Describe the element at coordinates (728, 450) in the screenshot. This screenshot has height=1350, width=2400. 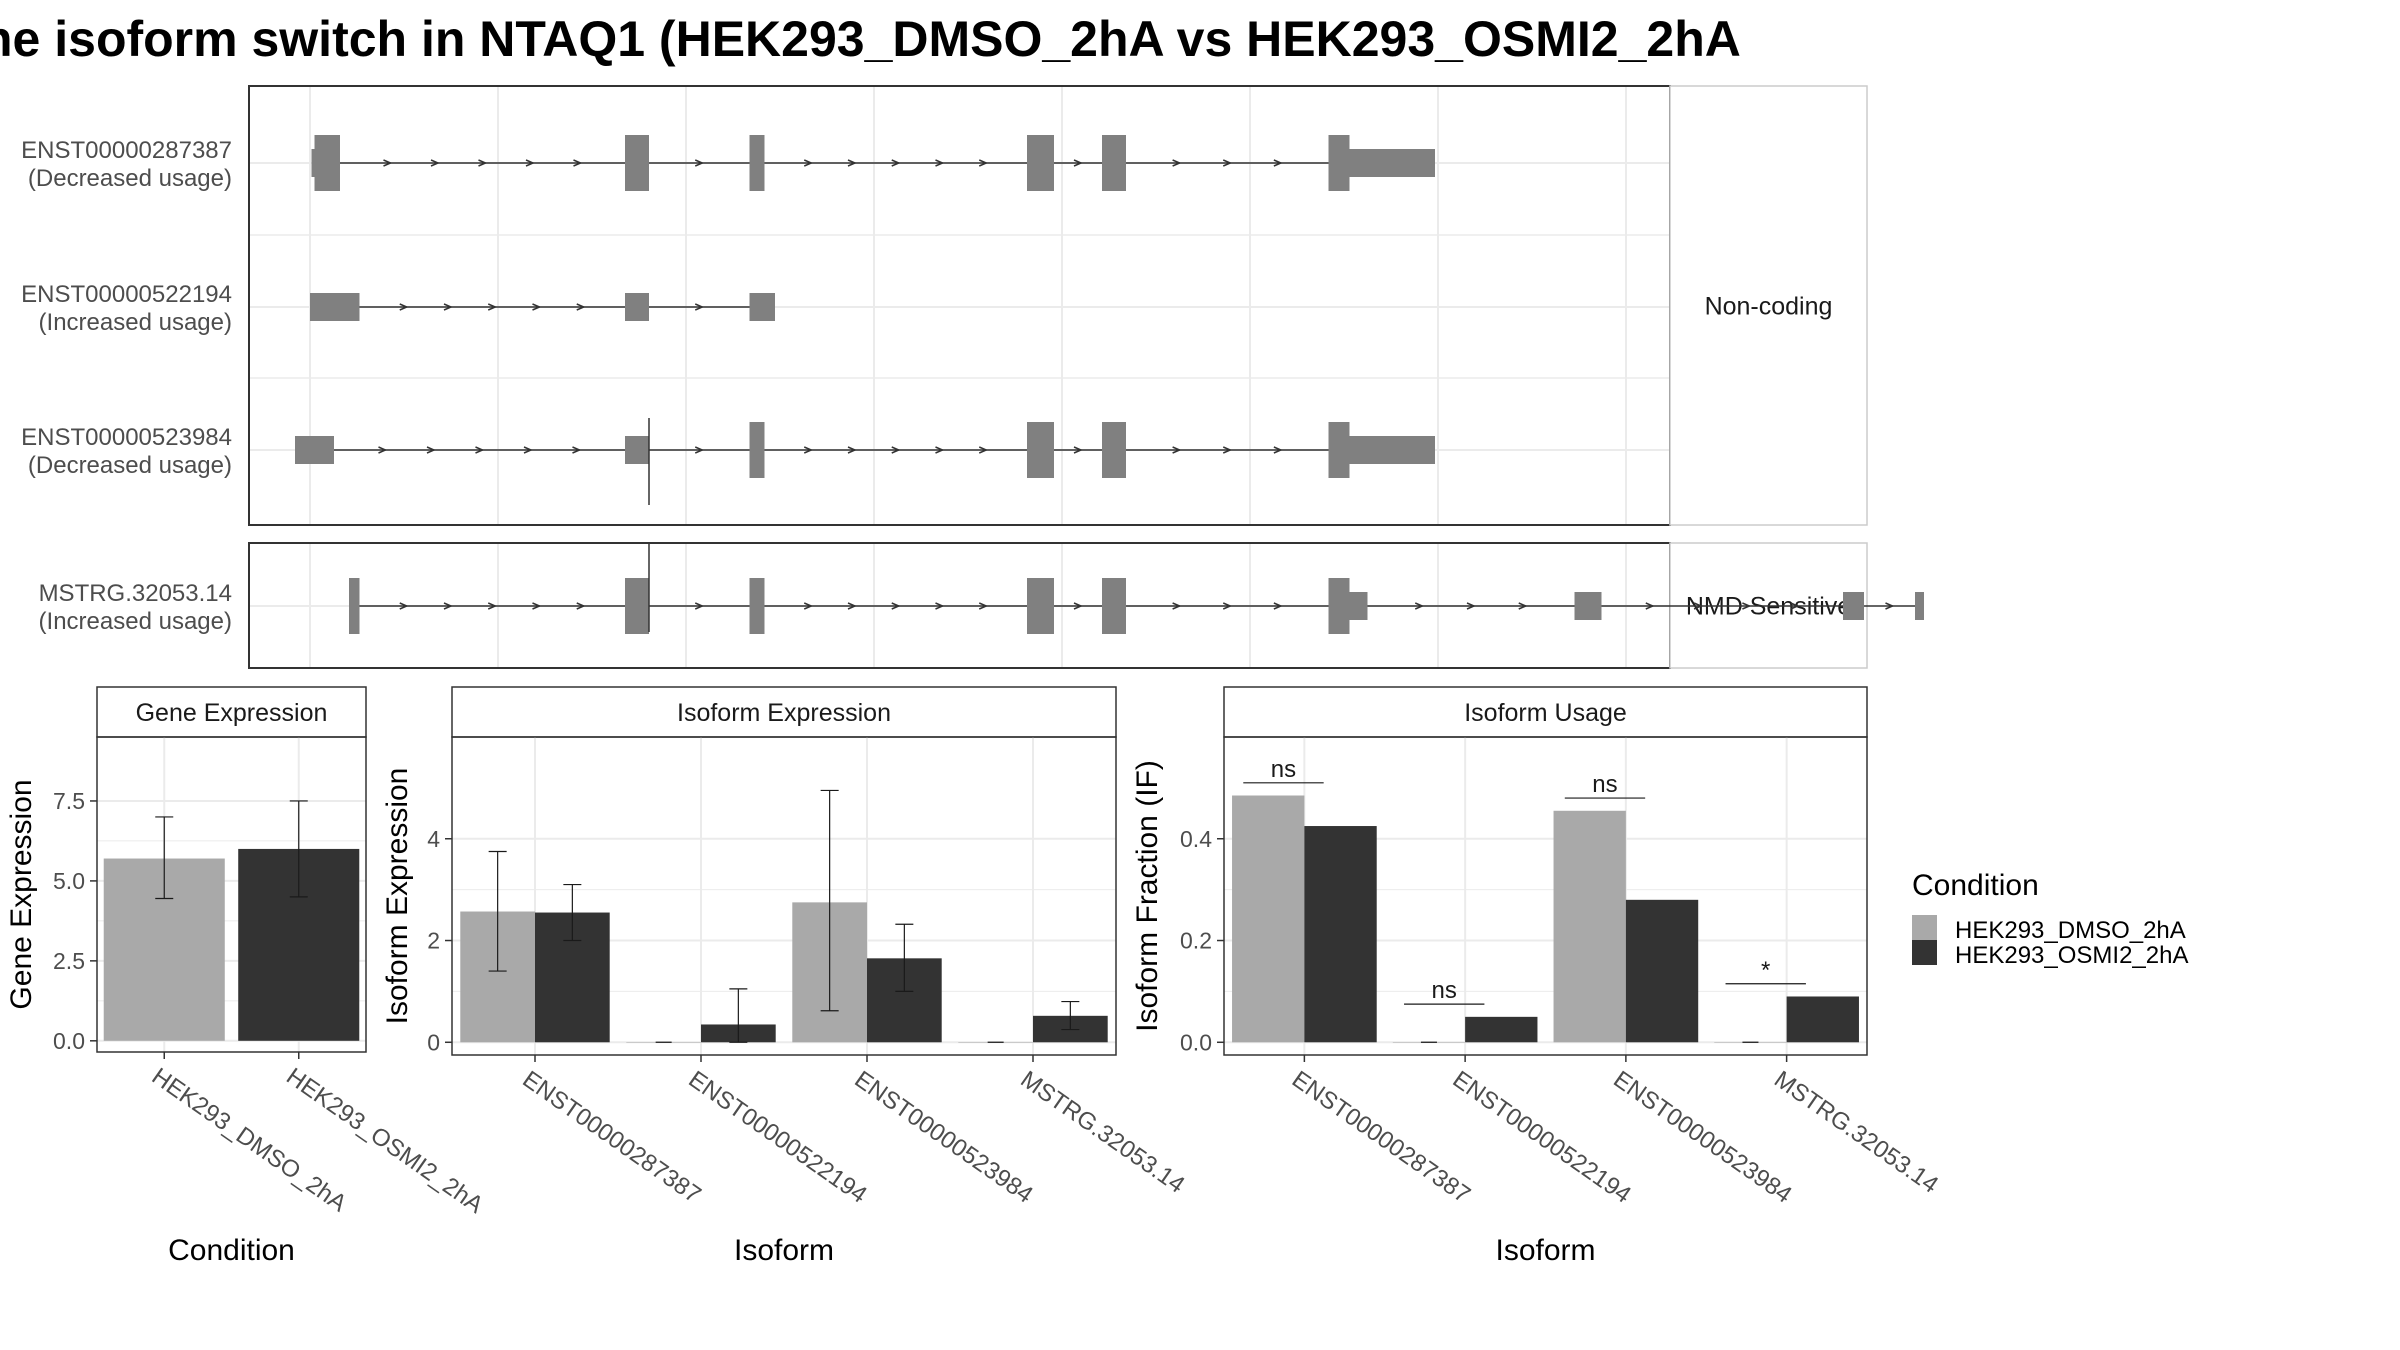
I see `isoform-track: ENST00000523984(Decreased usage)` at that location.